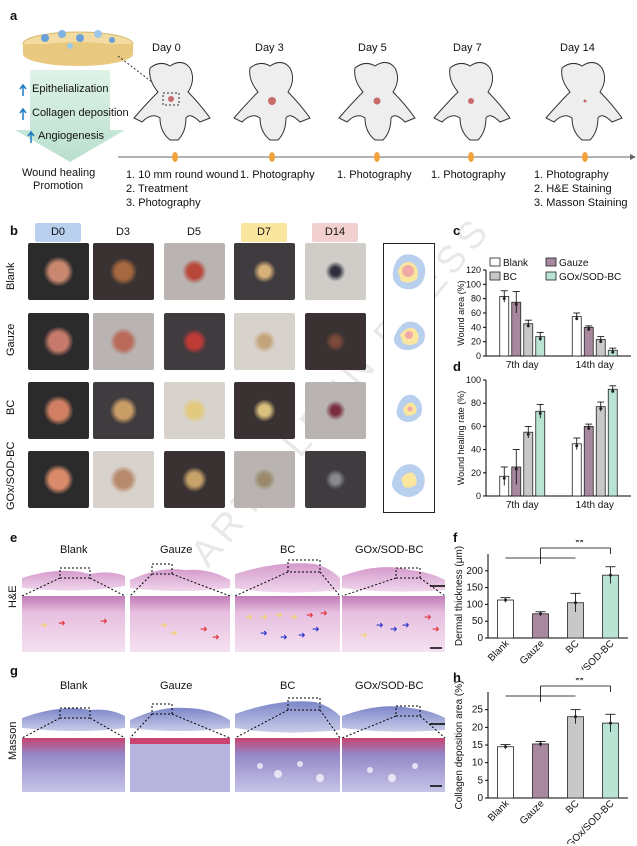 The image size is (637, 846). Describe the element at coordinates (459, 745) in the screenshot. I see `y-axis-label: Collagen deposition area (%)` at that location.